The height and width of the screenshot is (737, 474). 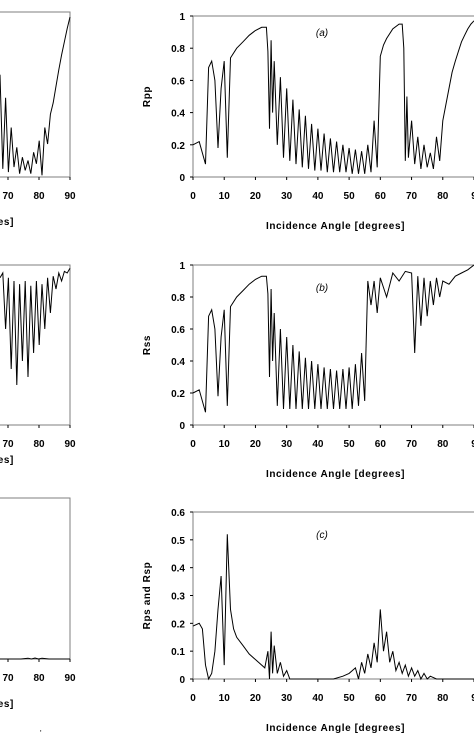 What do you see at coordinates (41, 733) in the screenshot?
I see `footer-mark: '` at bounding box center [41, 733].